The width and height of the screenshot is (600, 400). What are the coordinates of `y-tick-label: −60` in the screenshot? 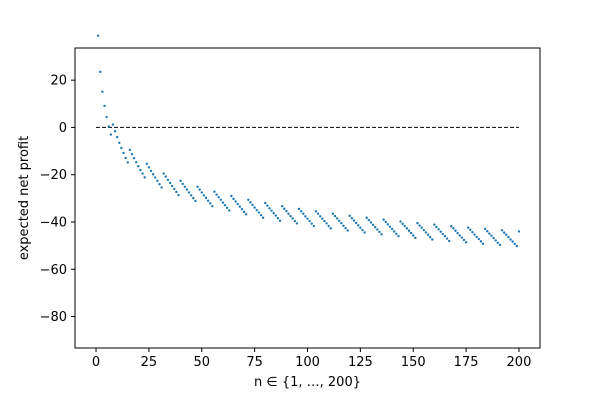 It's located at (53, 270).